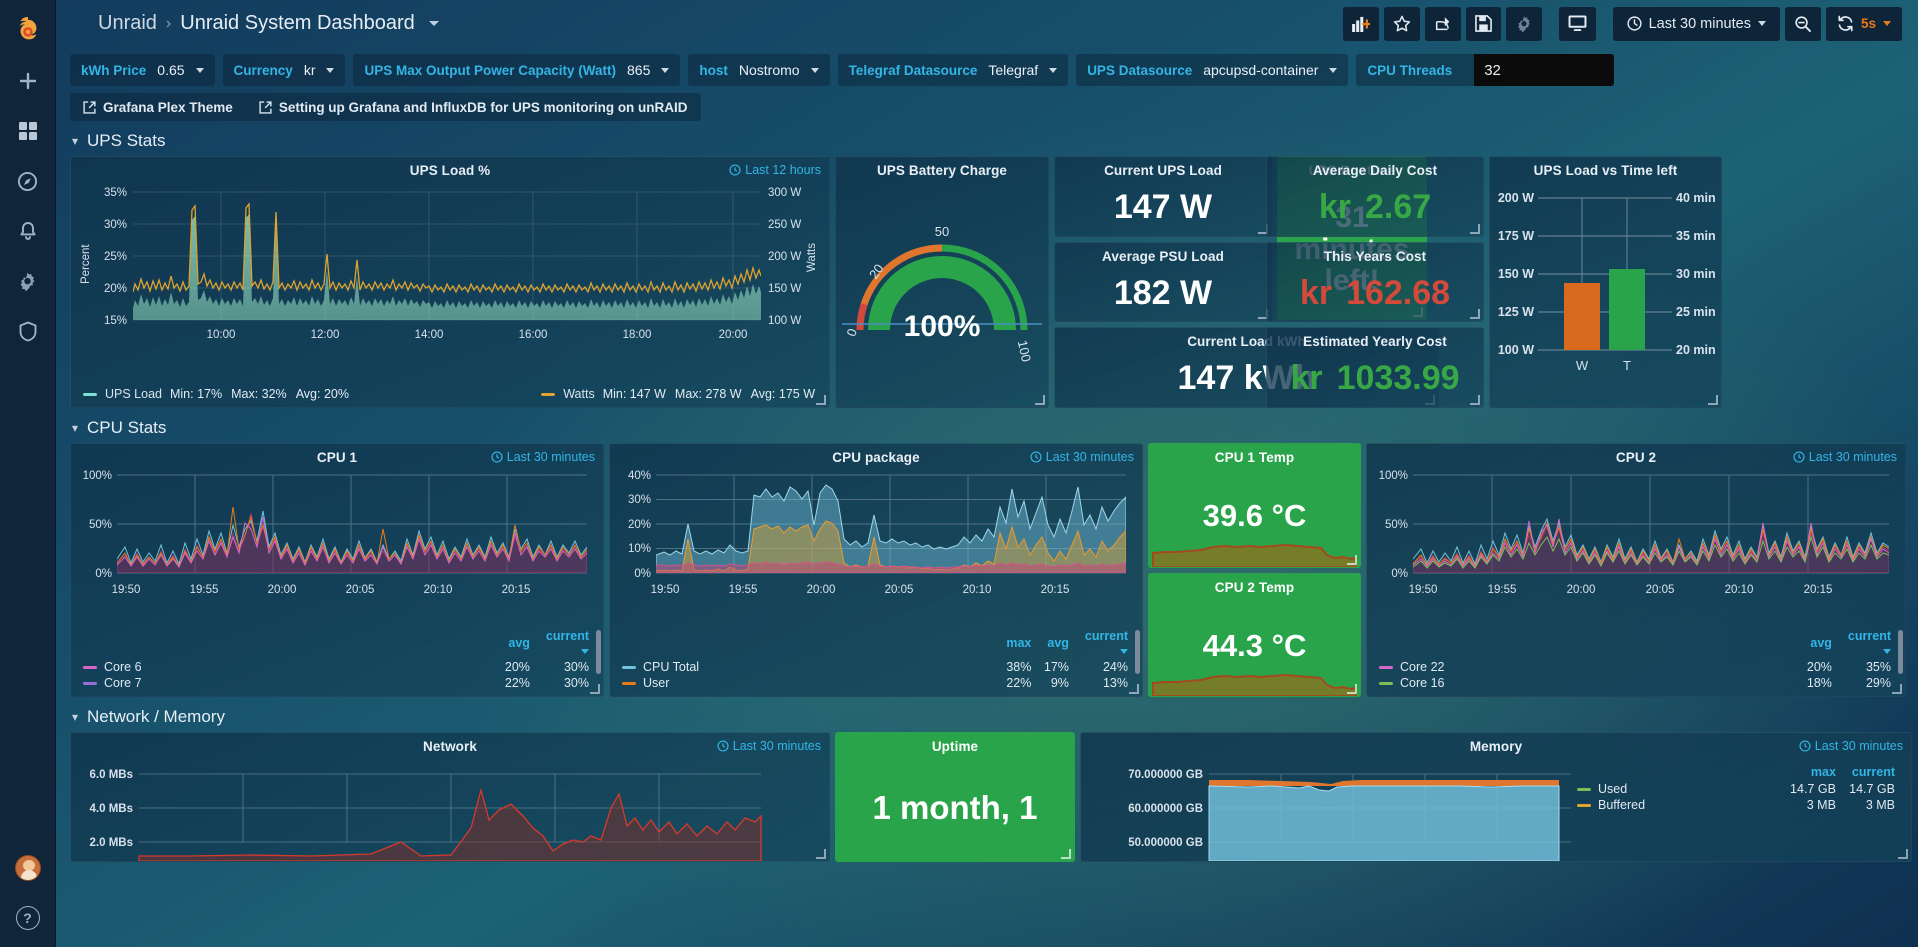 This screenshot has width=1918, height=947. Describe the element at coordinates (28, 181) in the screenshot. I see `sidebar-item-explore` at that location.